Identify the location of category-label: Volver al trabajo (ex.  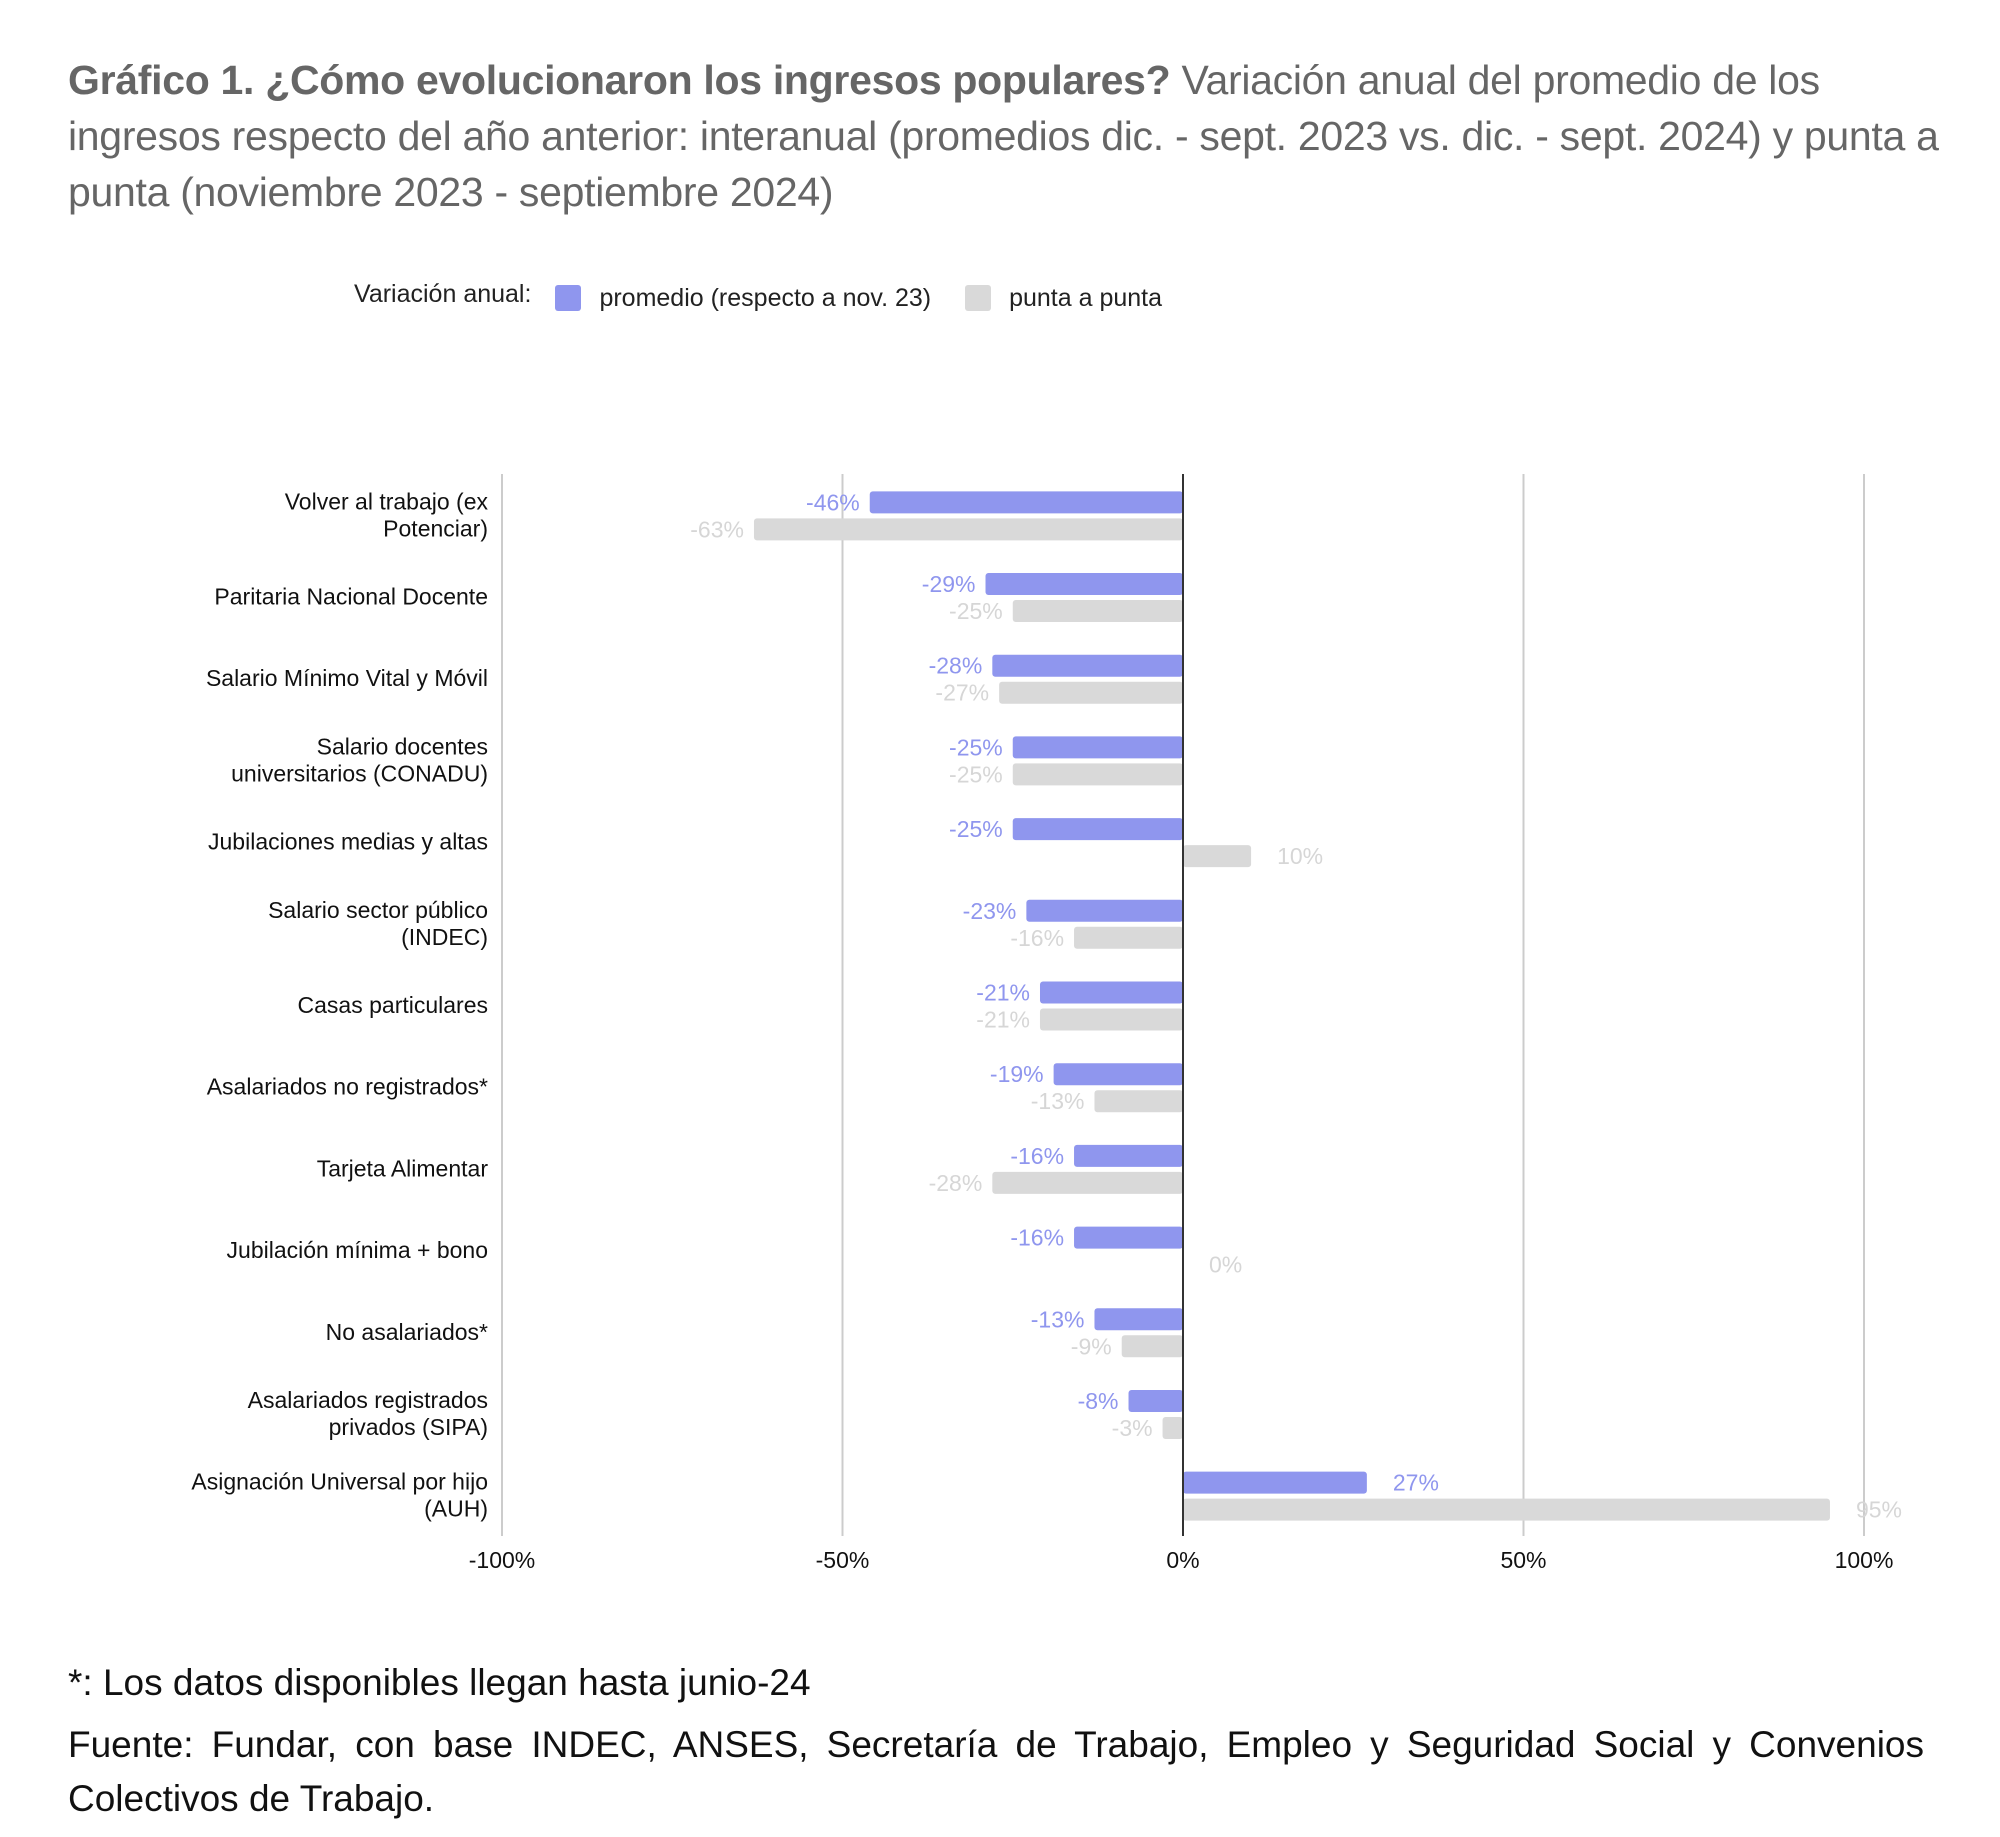
(387, 501).